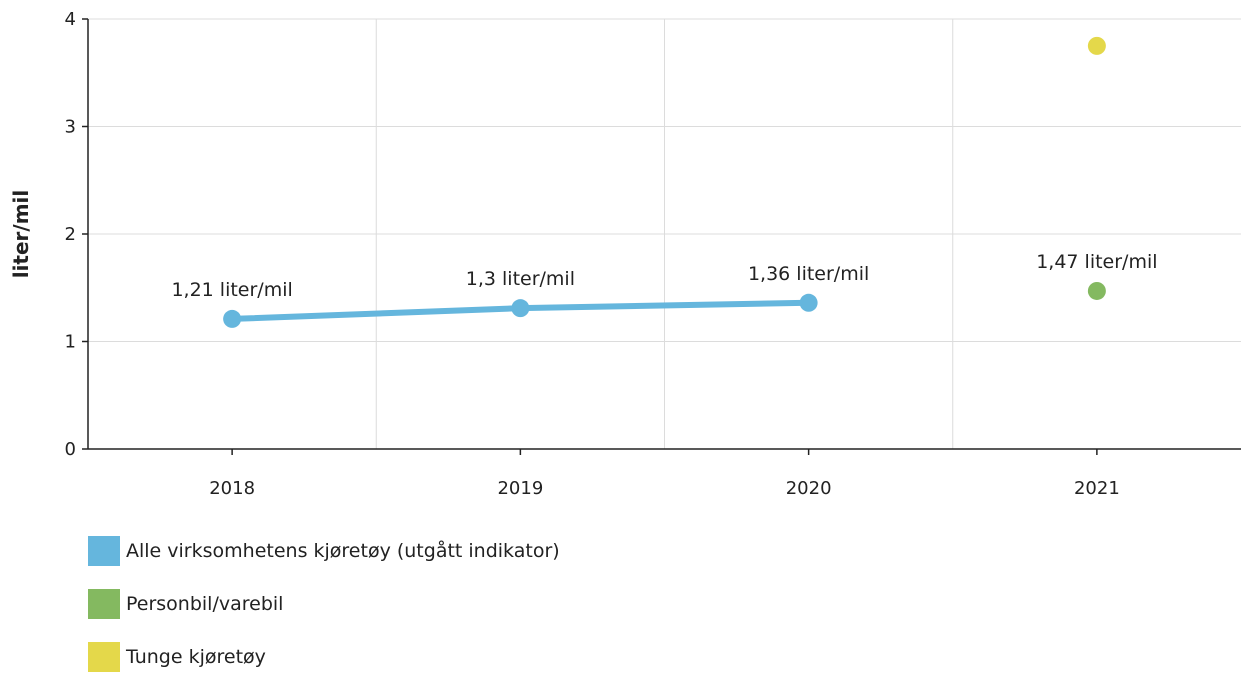  I want to click on data-label: 1,3 liter/mil, so click(520, 279).